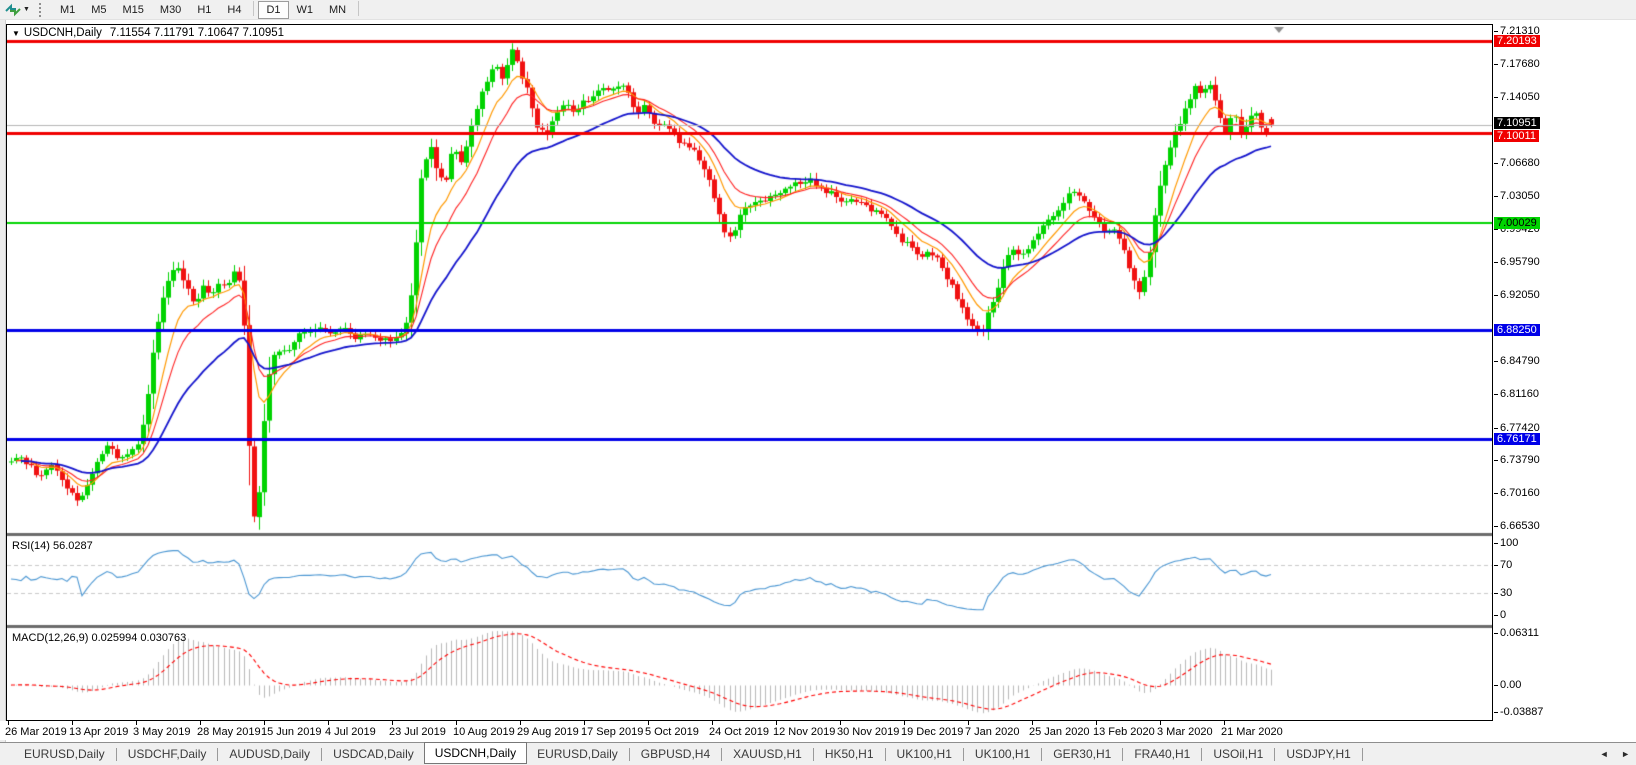  Describe the element at coordinates (1509, 543) in the screenshot. I see `rsi-axis-label: 100` at that location.